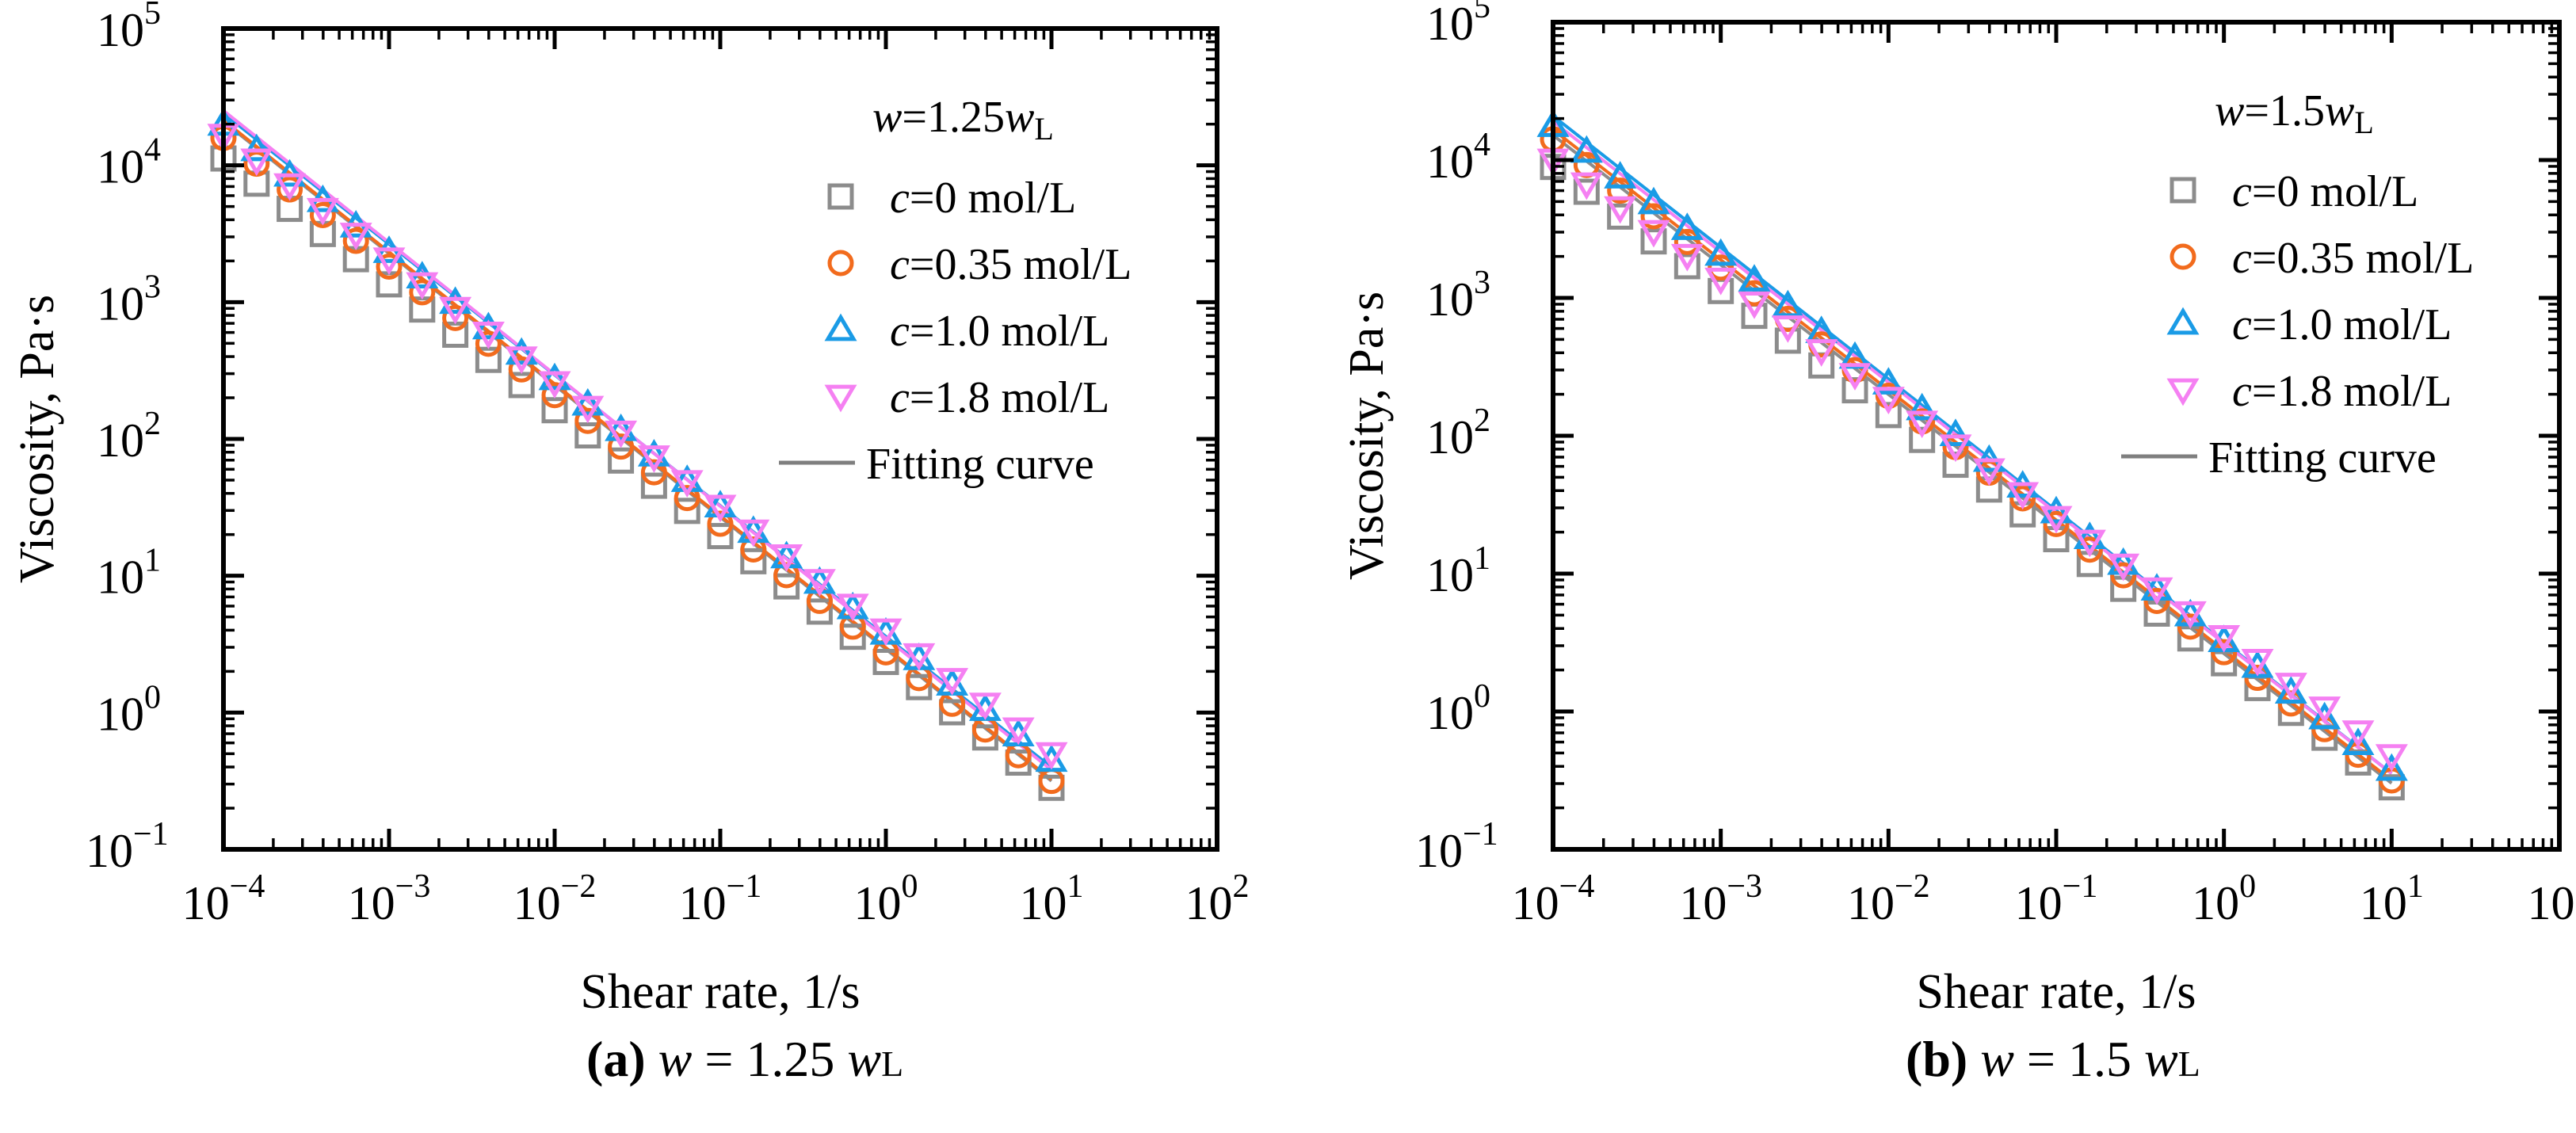  What do you see at coordinates (129, 436) in the screenshot?
I see `y-tick-label: 10²` at bounding box center [129, 436].